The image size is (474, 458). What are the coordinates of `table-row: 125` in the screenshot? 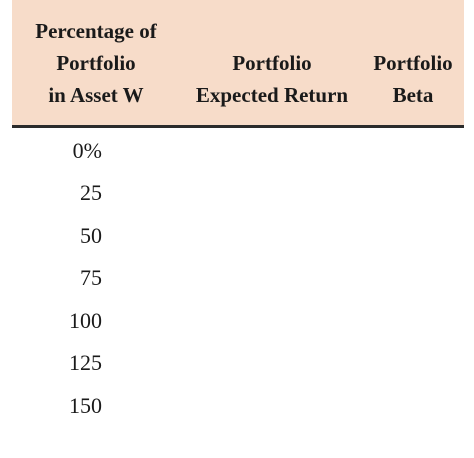 It's located at (92, 363).